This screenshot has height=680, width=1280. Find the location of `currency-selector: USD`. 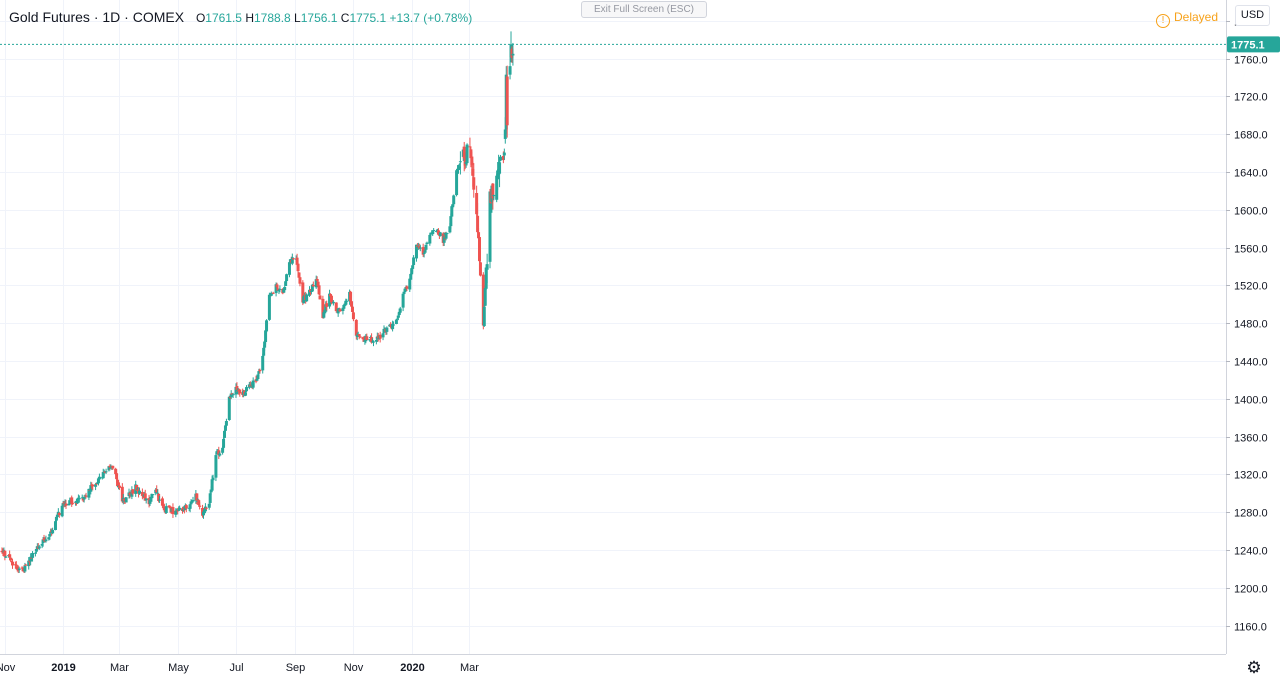

currency-selector: USD is located at coordinates (1252, 15).